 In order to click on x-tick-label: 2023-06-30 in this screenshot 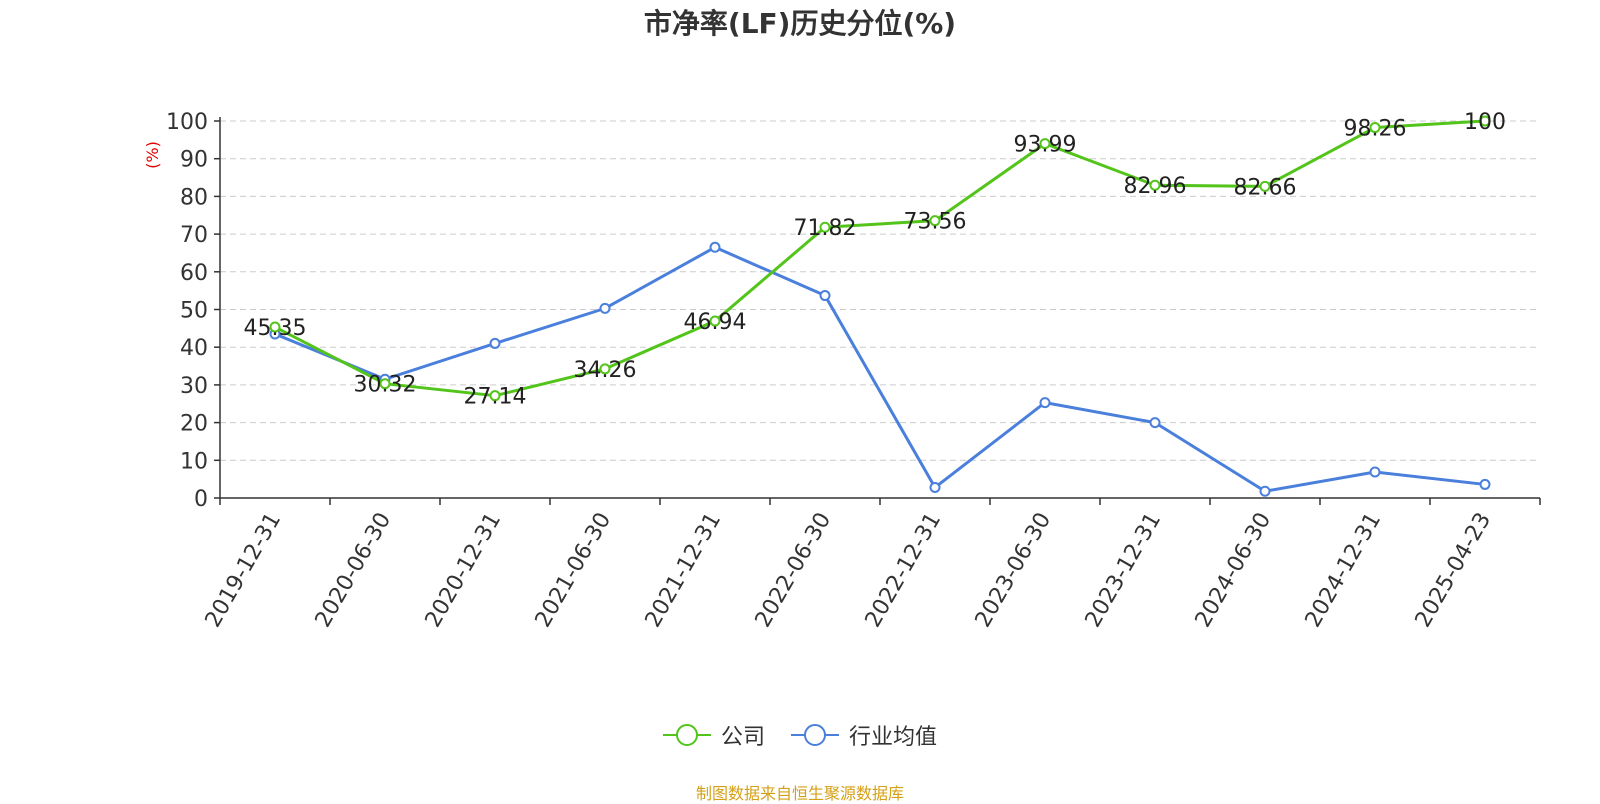, I will do `click(1014, 570)`.